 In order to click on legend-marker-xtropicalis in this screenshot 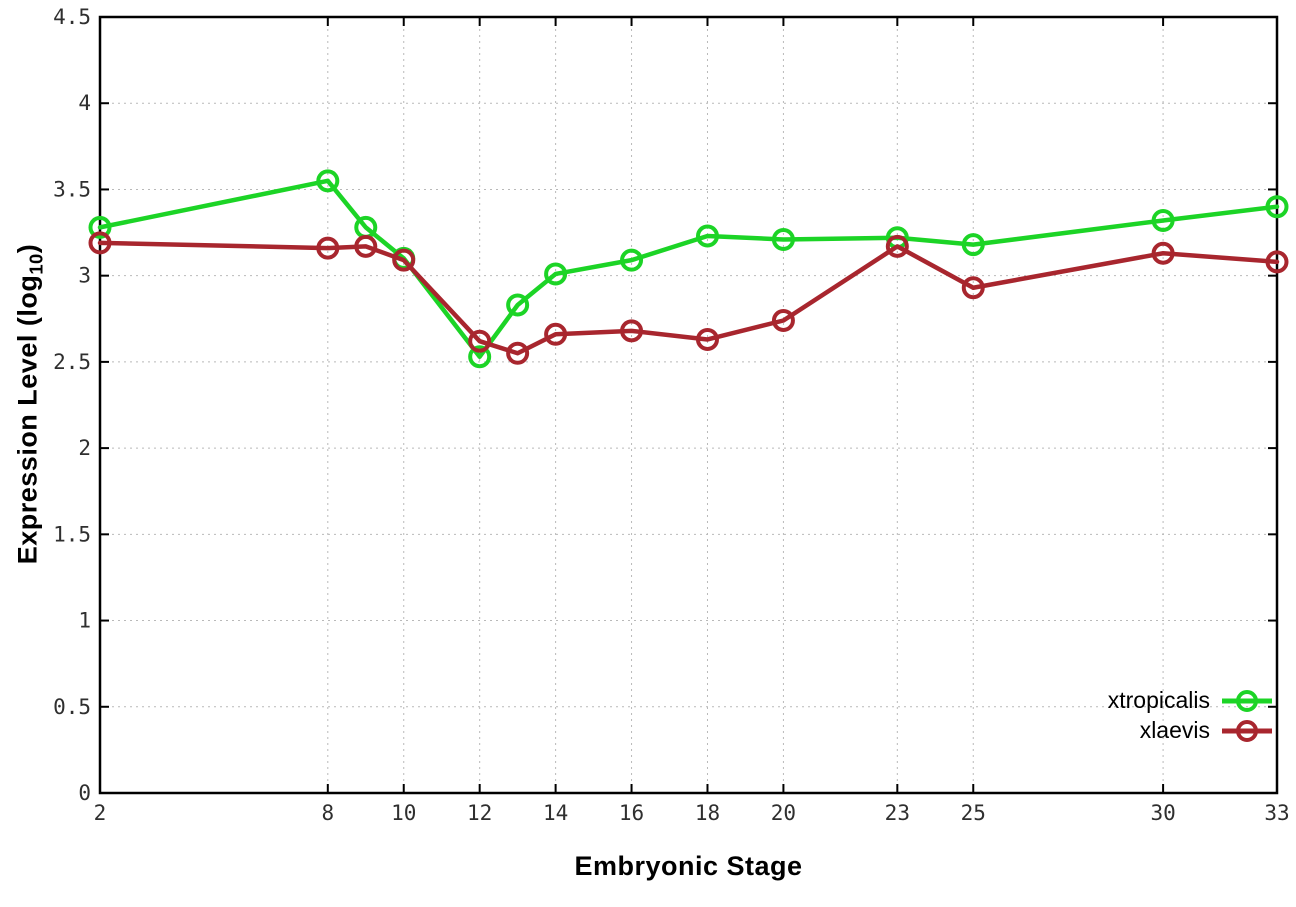, I will do `click(1247, 700)`.